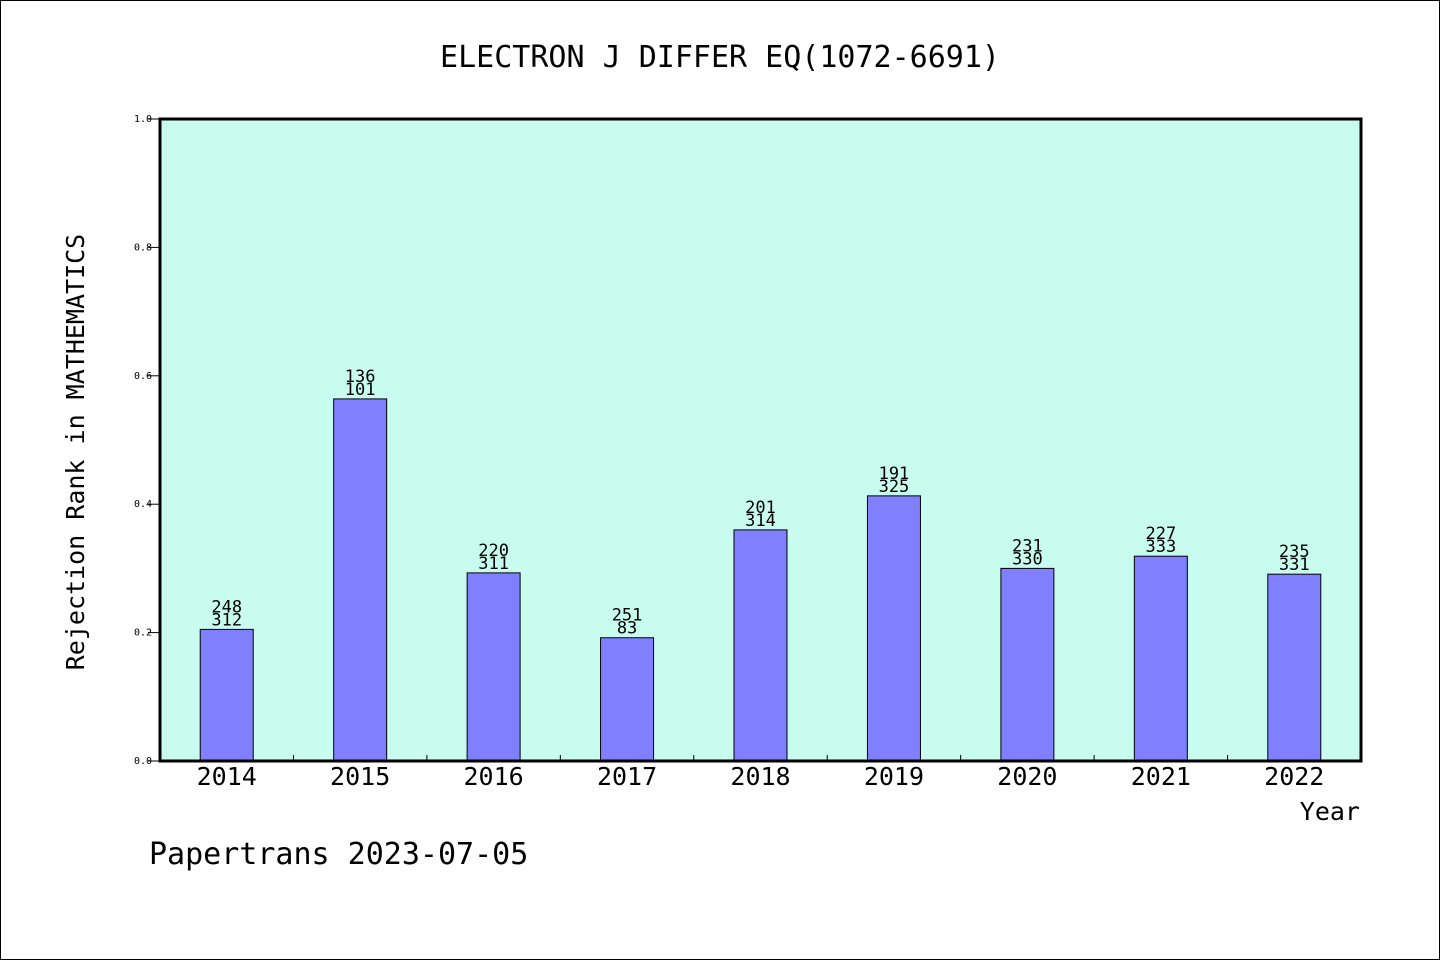  What do you see at coordinates (760, 521) in the screenshot?
I see `bar-label-bottom: 314` at bounding box center [760, 521].